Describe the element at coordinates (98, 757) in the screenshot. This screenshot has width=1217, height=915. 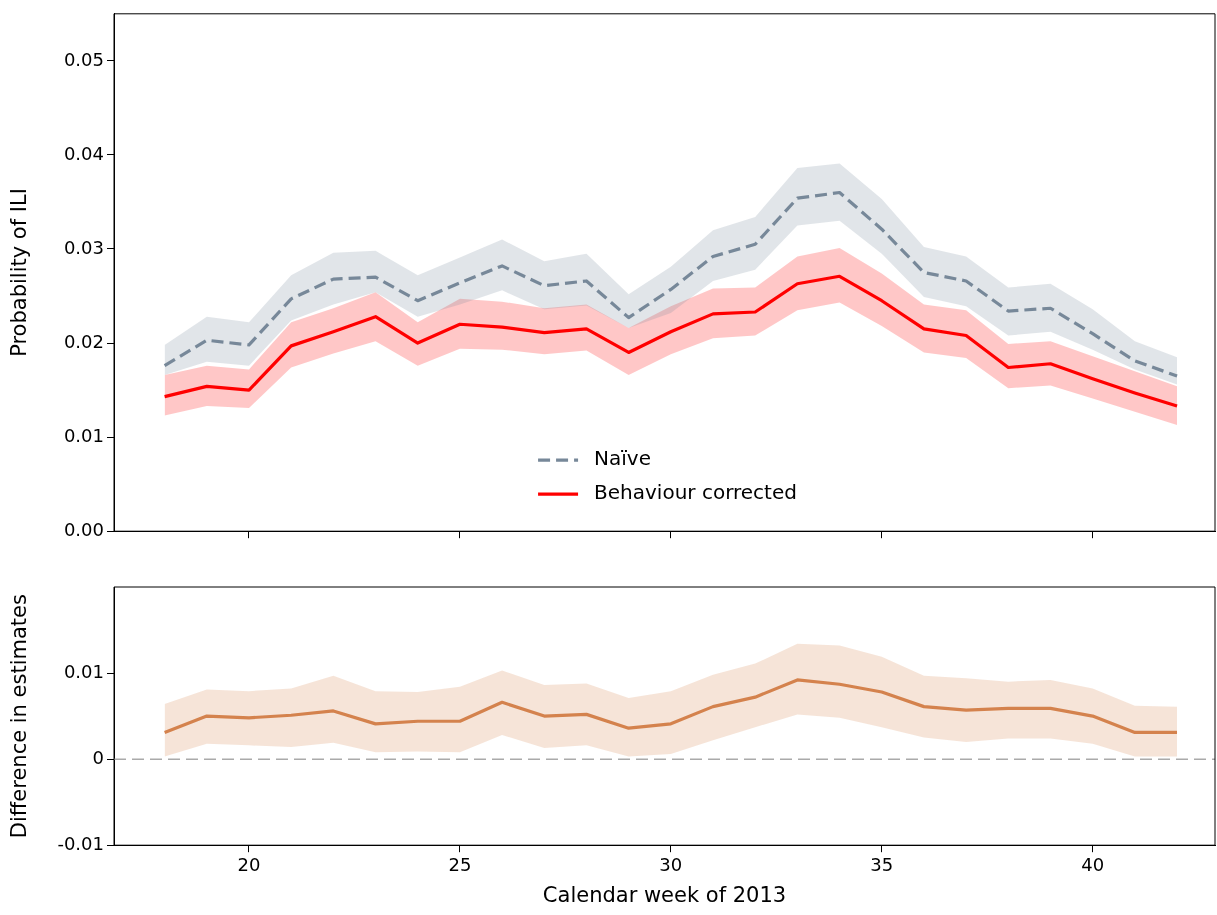
I see `y-tick-label: 0` at that location.